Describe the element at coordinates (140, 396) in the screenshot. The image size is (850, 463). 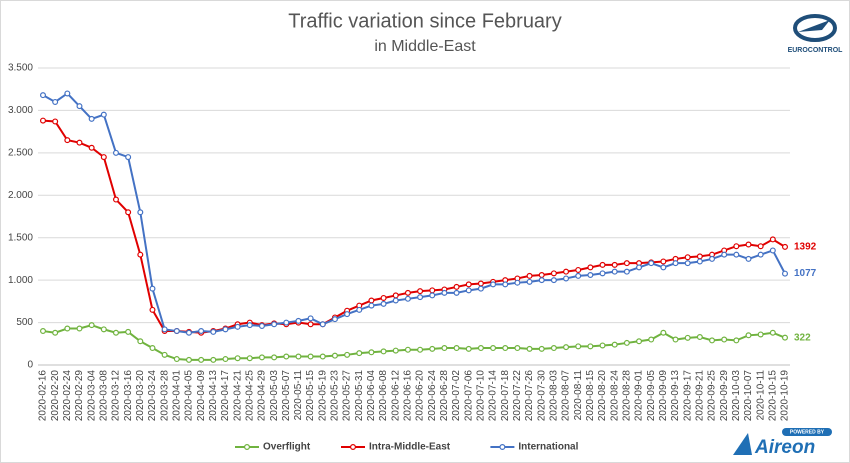
I see `x-tick-label: 2020-03-20` at that location.